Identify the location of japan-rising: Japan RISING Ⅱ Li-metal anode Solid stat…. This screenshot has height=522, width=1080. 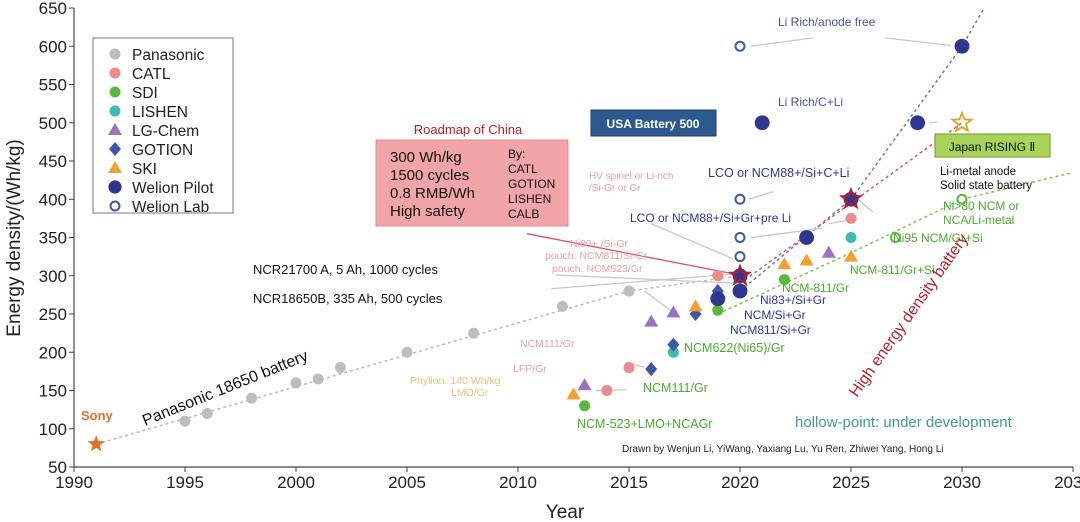
(992, 162).